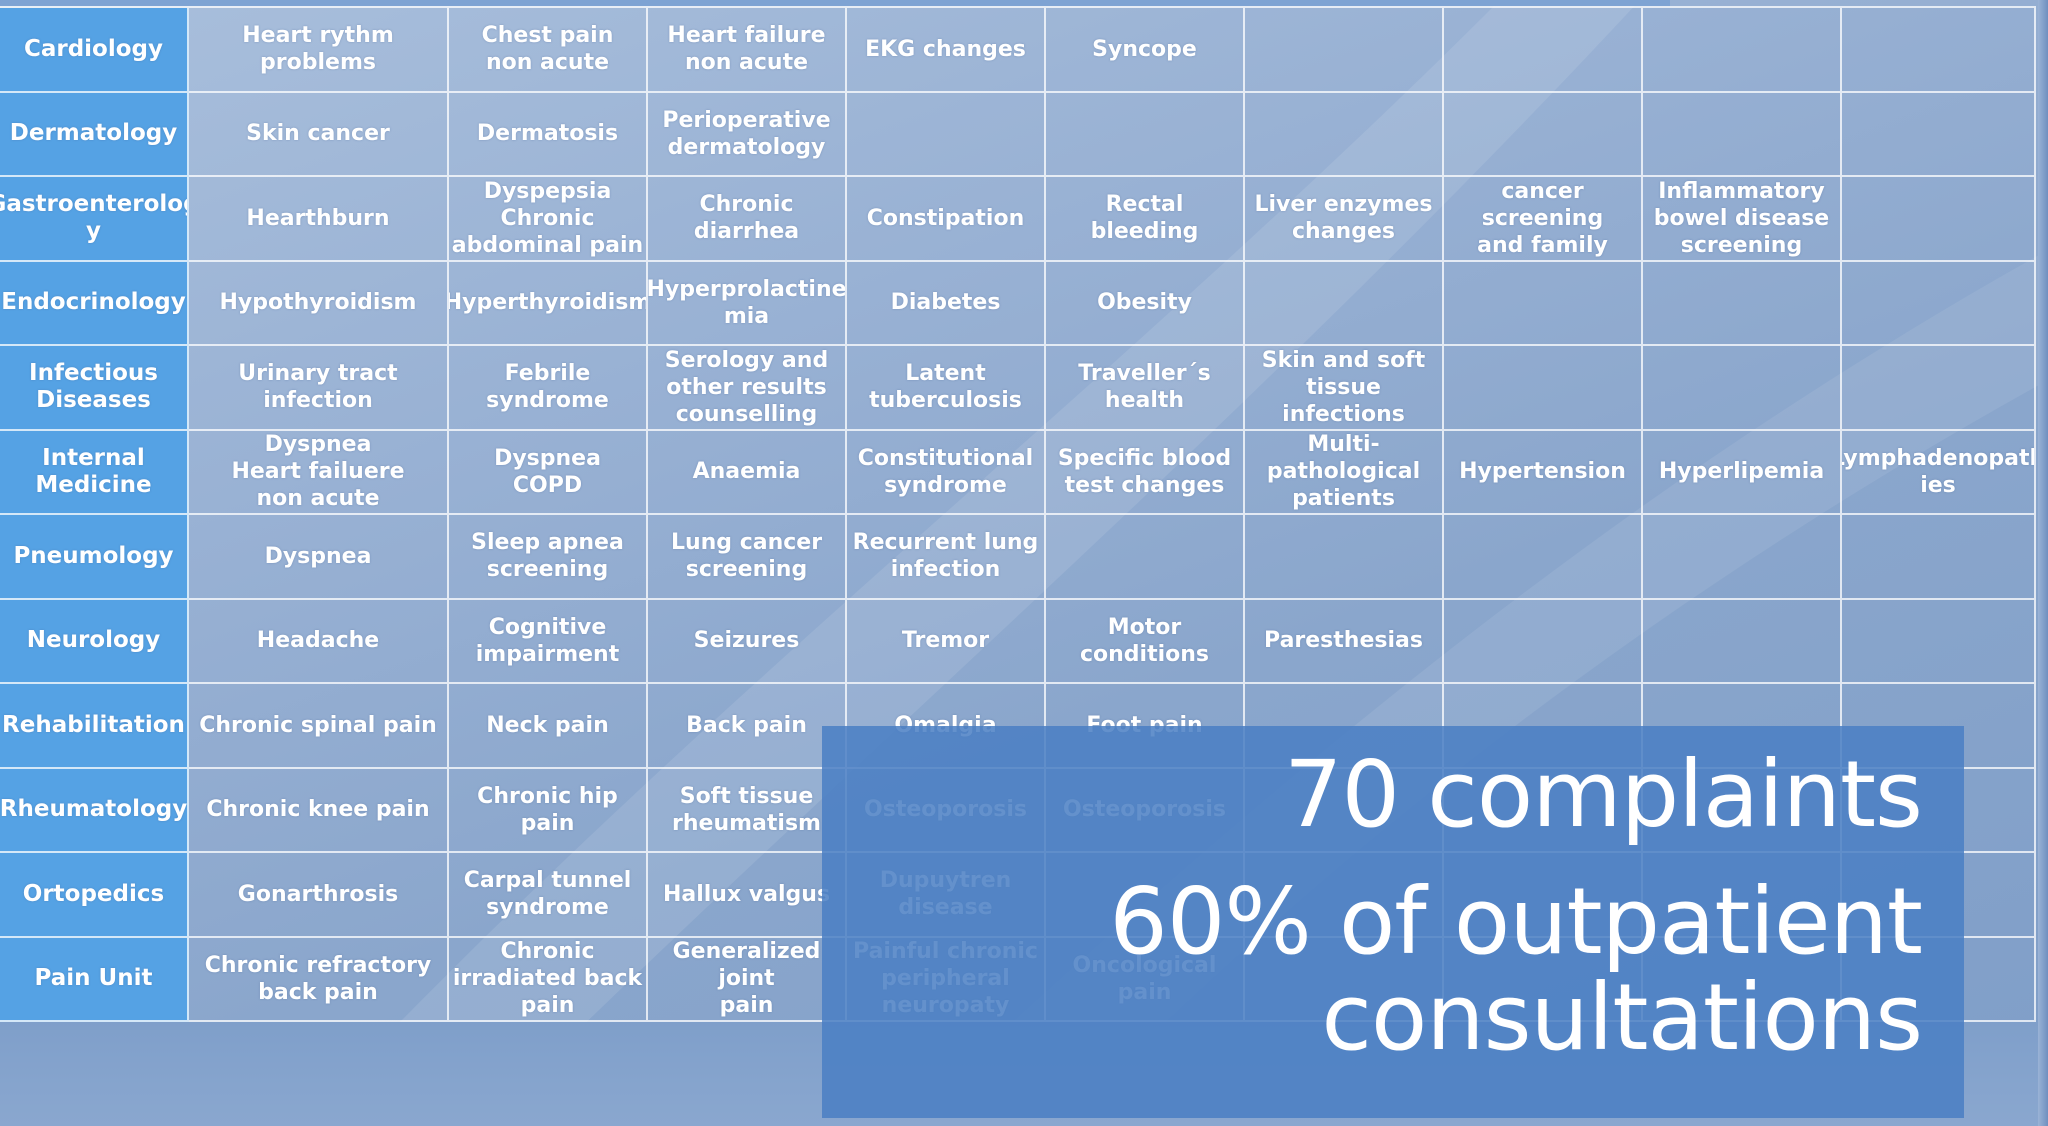 The width and height of the screenshot is (2048, 1126). Describe the element at coordinates (1742, 219) in the screenshot. I see `complaint-cell: Inflammatory bowel disease screening` at that location.